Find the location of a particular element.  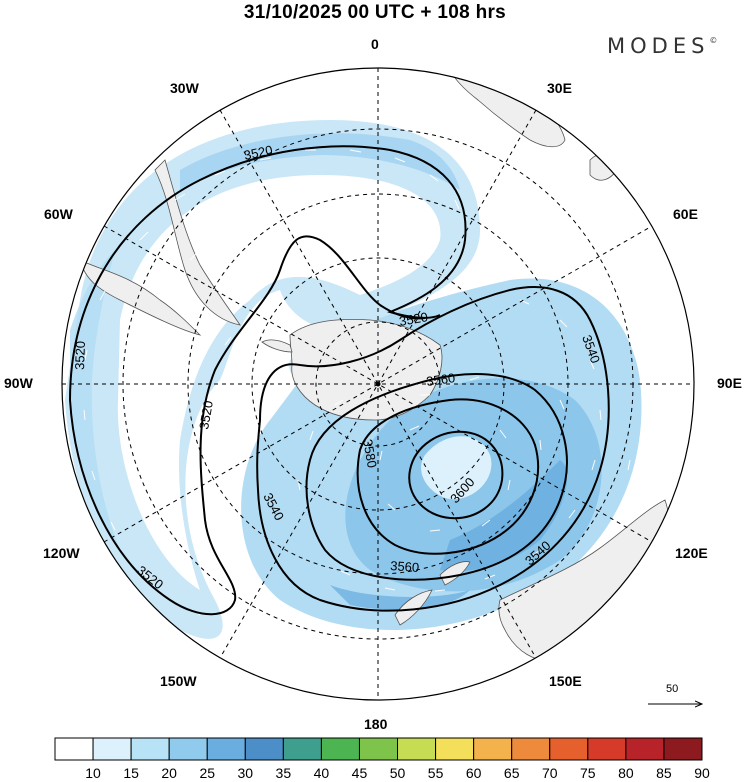

antarctic-peninsula is located at coordinates (277, 346).